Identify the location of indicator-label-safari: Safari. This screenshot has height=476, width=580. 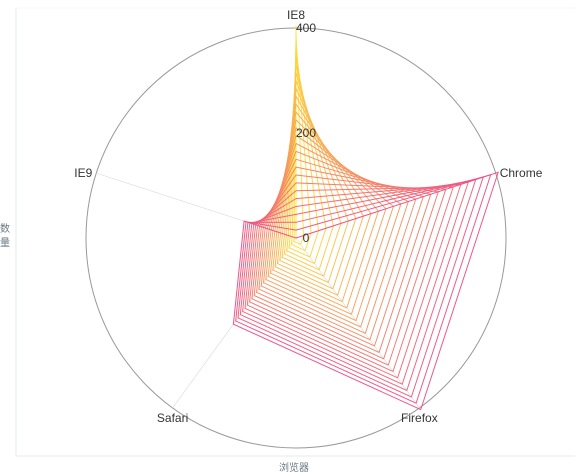
(172, 418).